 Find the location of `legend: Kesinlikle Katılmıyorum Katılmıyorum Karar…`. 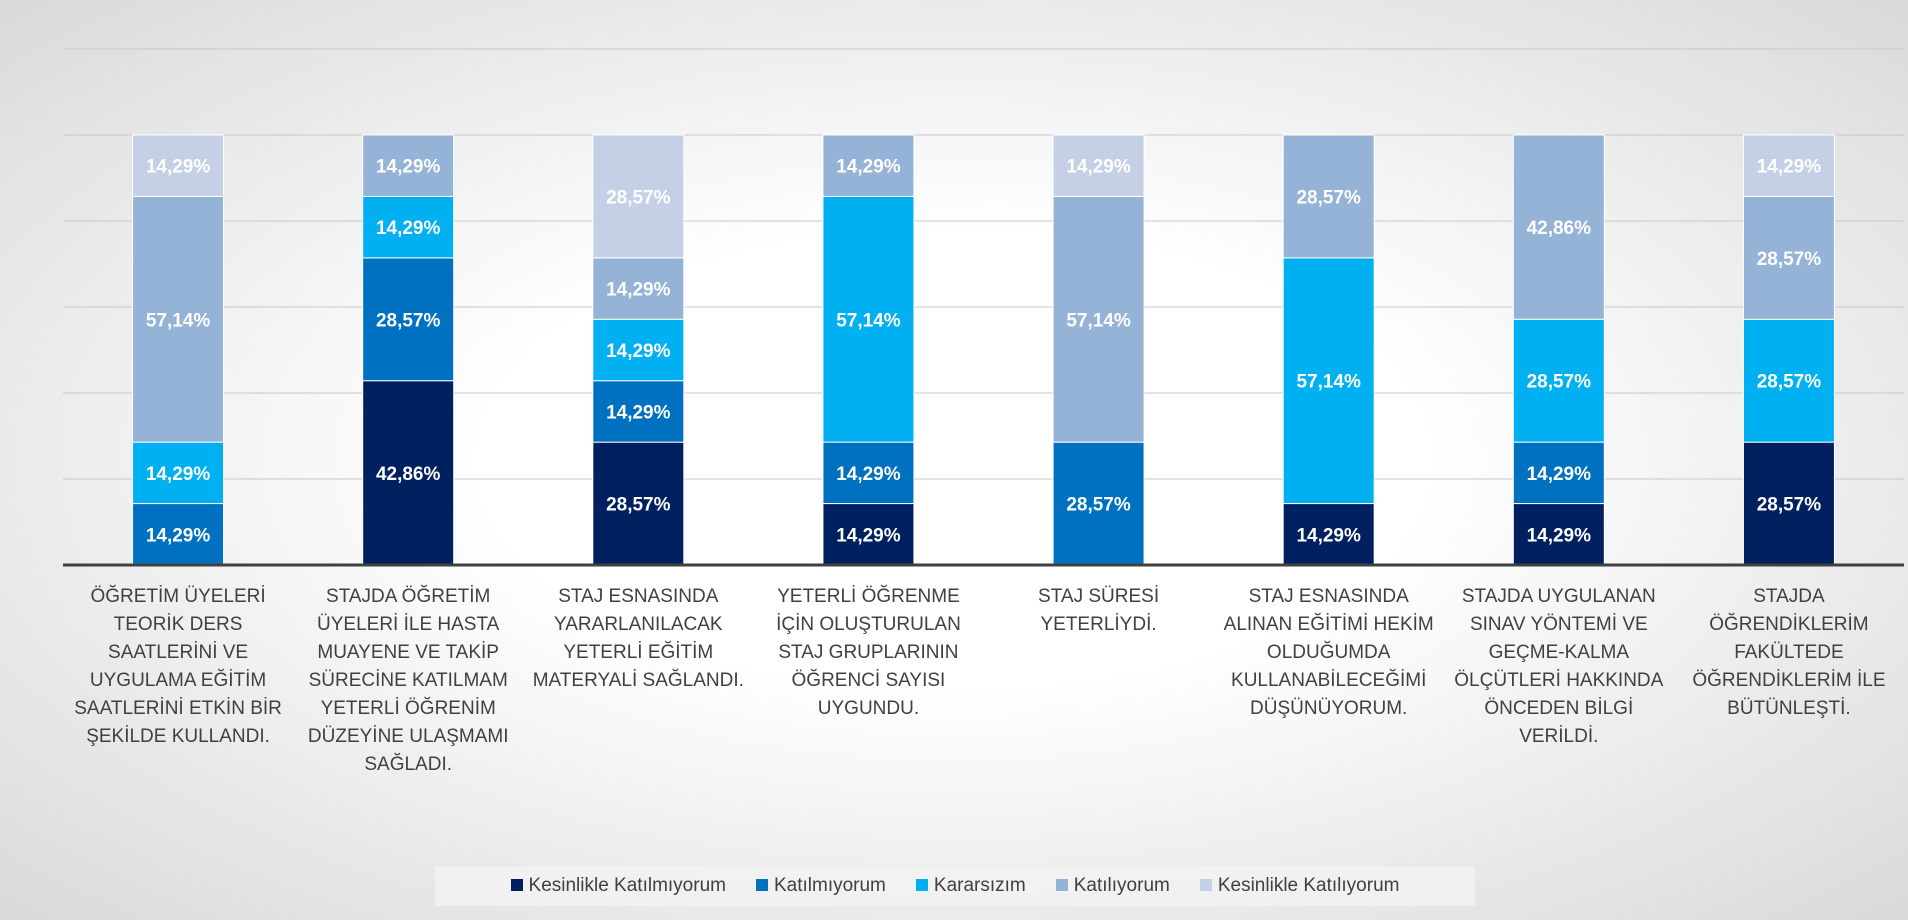

legend: Kesinlikle Katılmıyorum Katılmıyorum Karar… is located at coordinates (955, 886).